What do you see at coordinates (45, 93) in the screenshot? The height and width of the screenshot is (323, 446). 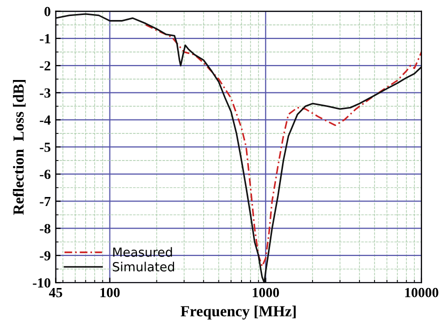 I see `y-tick-label: -3` at bounding box center [45, 93].